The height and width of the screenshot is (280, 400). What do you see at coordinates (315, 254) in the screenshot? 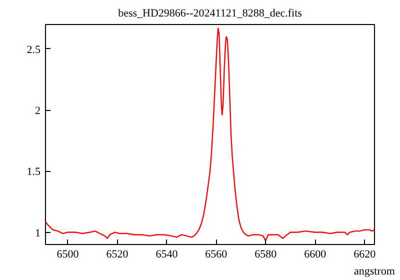
I see `x-tick-label: 6600` at bounding box center [315, 254].